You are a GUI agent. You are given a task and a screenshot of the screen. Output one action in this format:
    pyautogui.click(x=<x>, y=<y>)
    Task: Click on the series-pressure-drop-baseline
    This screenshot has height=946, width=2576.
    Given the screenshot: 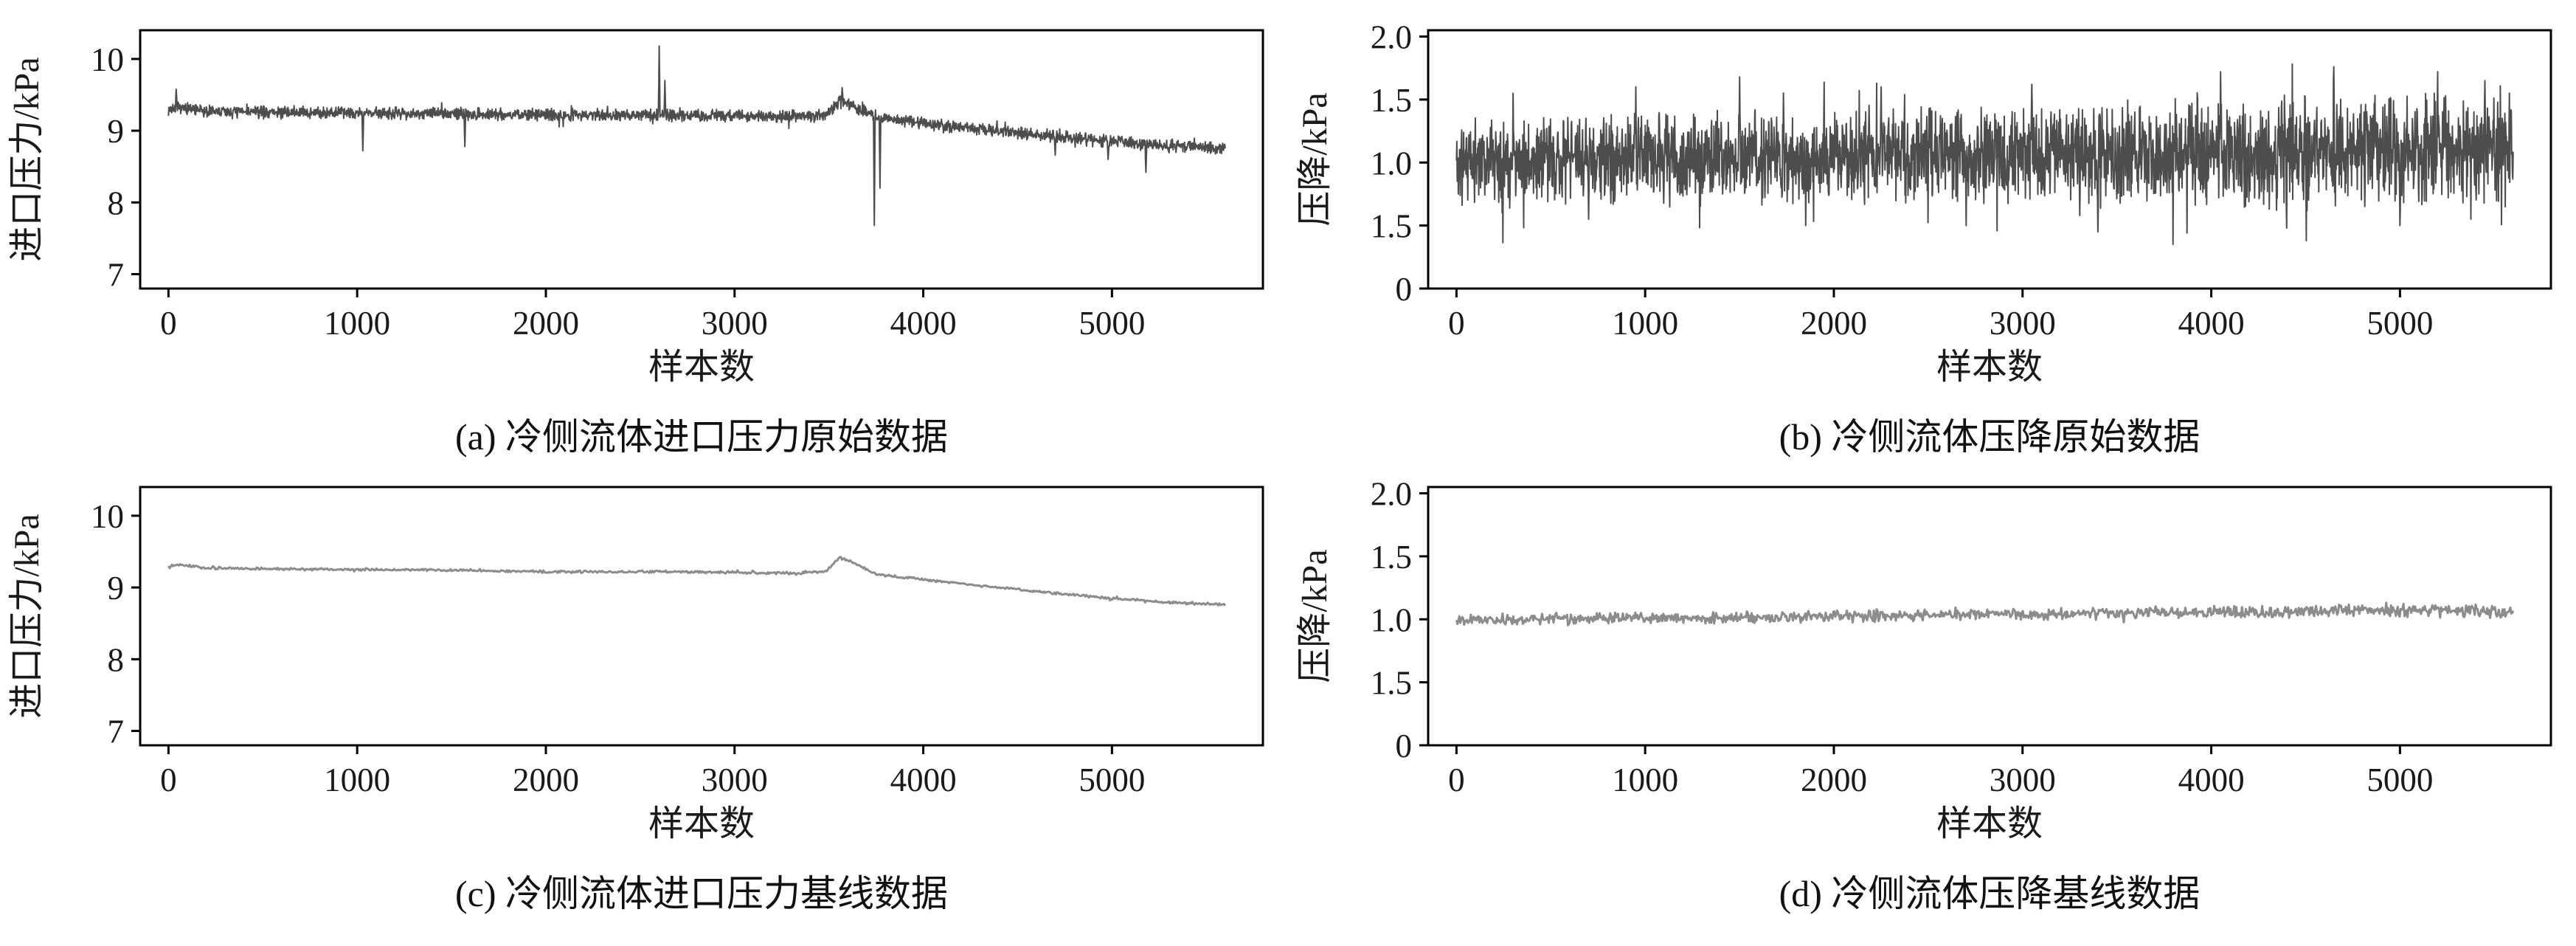 What is the action you would take?
    pyautogui.click(x=1985, y=613)
    